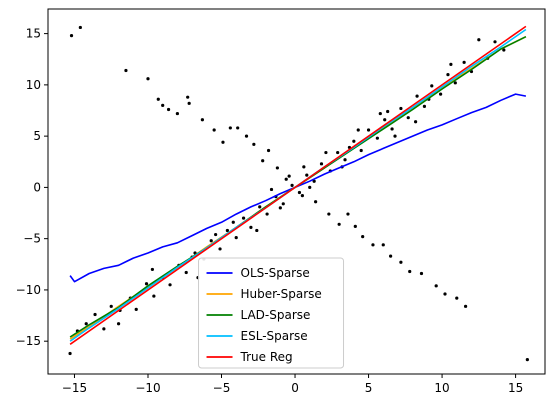 The height and width of the screenshot is (413, 554). I want to click on legend-label: Huber-Sparse, so click(281, 294).